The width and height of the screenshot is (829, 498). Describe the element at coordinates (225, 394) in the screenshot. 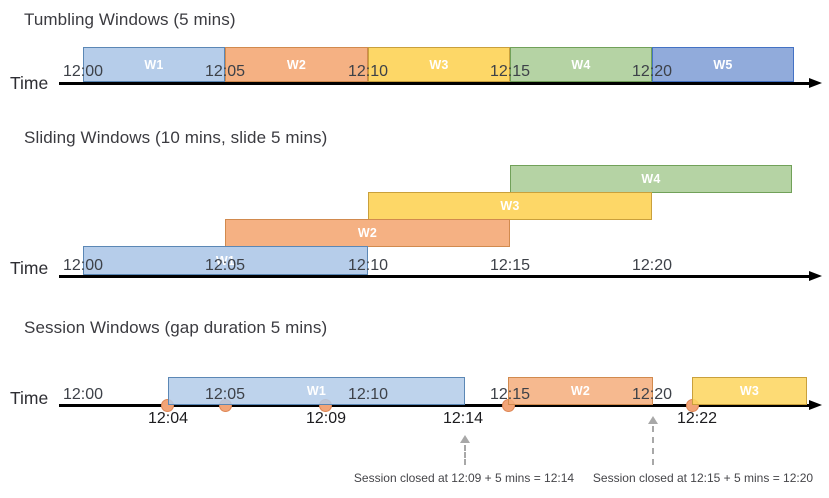

I see `session-tick-1205: 12:05` at that location.